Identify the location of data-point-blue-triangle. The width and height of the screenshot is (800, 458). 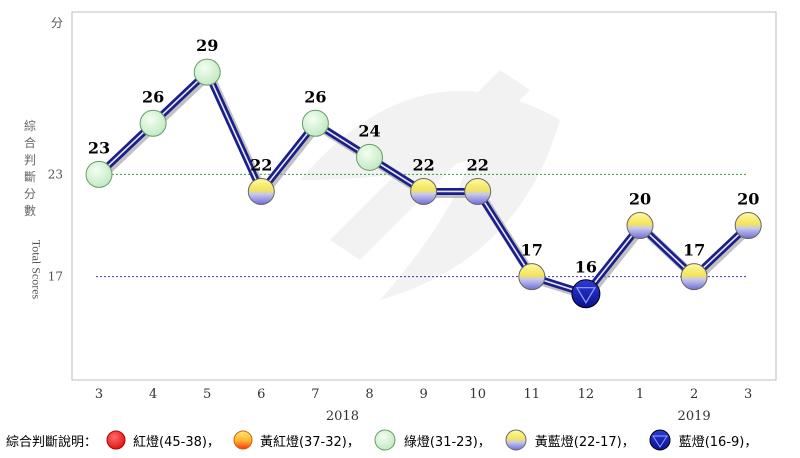
(585, 295).